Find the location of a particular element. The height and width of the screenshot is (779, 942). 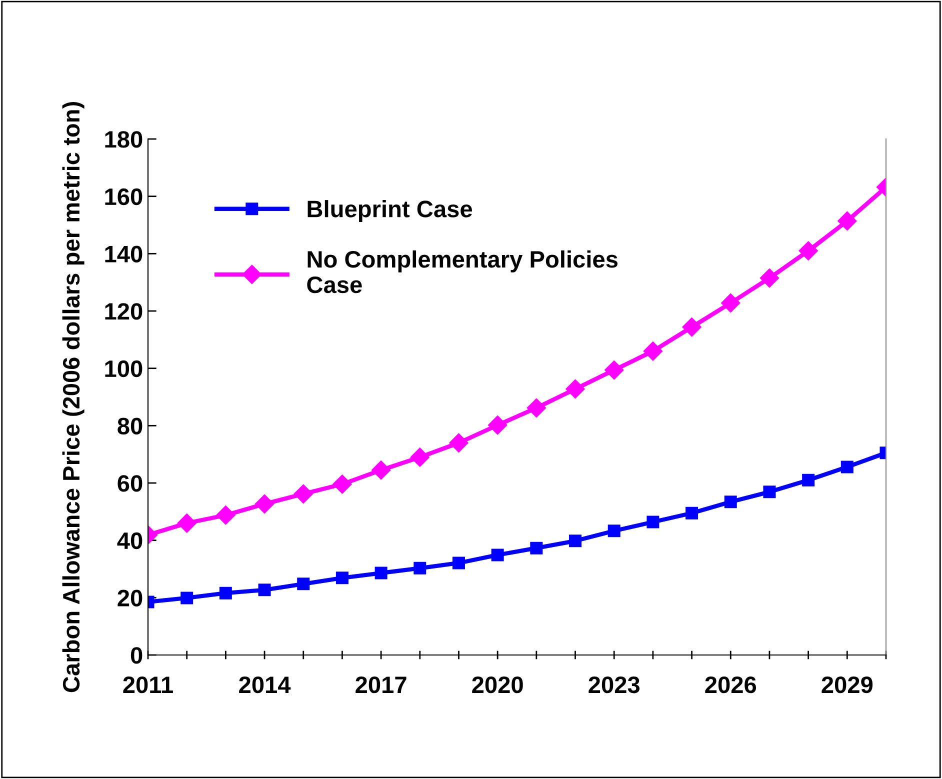

y-tick-label: 140 is located at coordinates (123, 254).